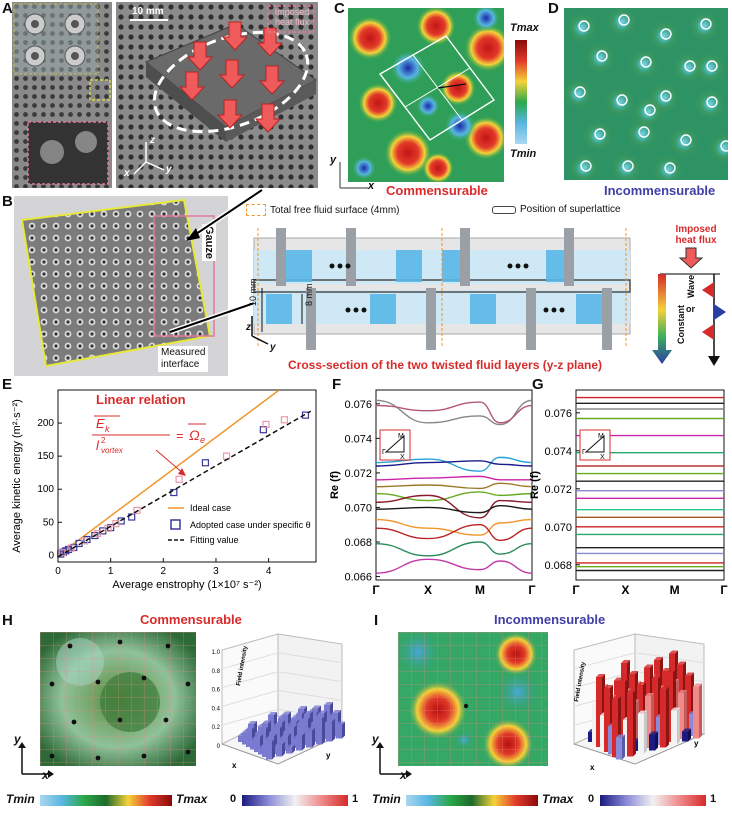 The width and height of the screenshot is (732, 813). I want to click on x-axis-label-3d: x, so click(592, 767).